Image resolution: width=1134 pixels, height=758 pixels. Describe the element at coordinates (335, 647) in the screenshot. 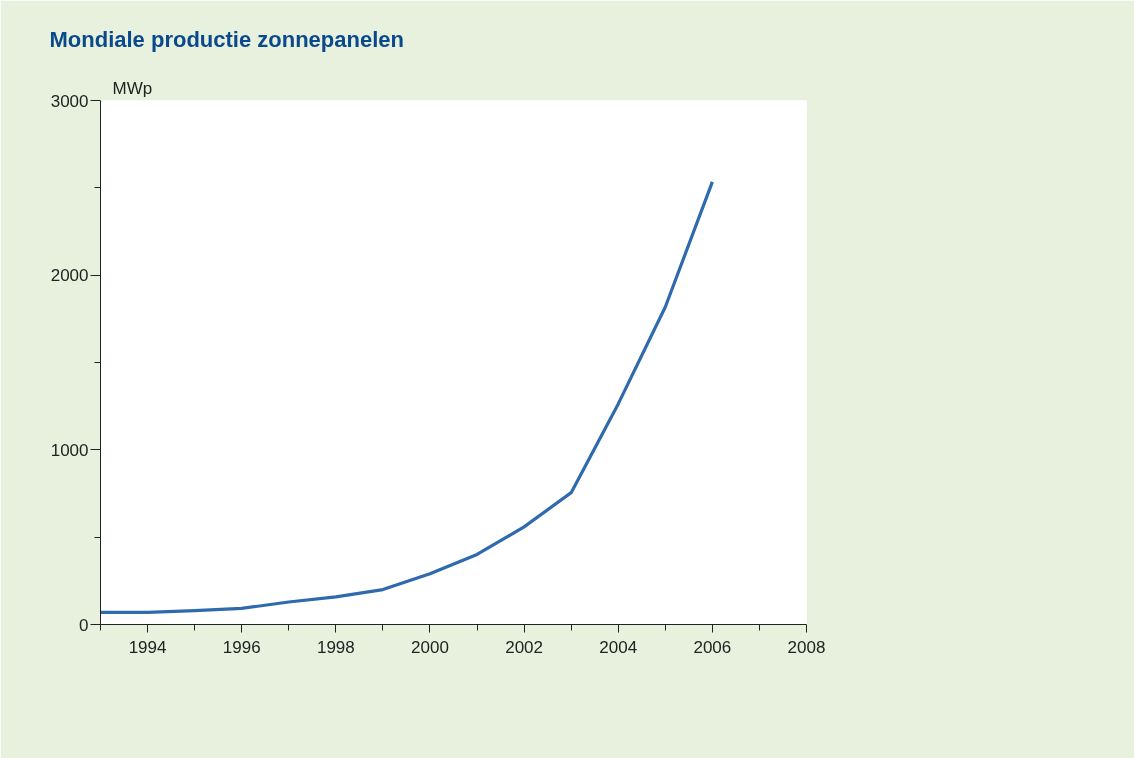

I see `x-tick-label: 1998` at that location.